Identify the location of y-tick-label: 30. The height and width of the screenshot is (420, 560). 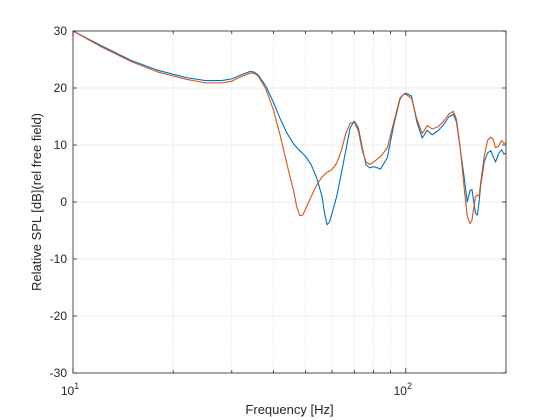
(61, 31).